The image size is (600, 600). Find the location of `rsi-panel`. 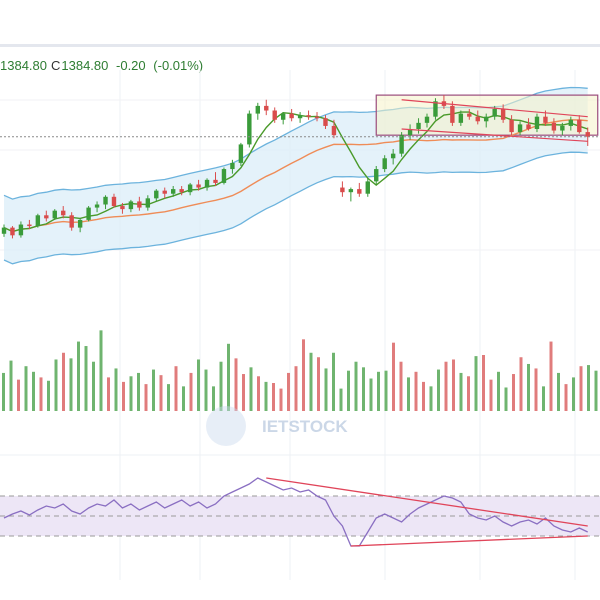

rsi-panel is located at coordinates (300, 512).